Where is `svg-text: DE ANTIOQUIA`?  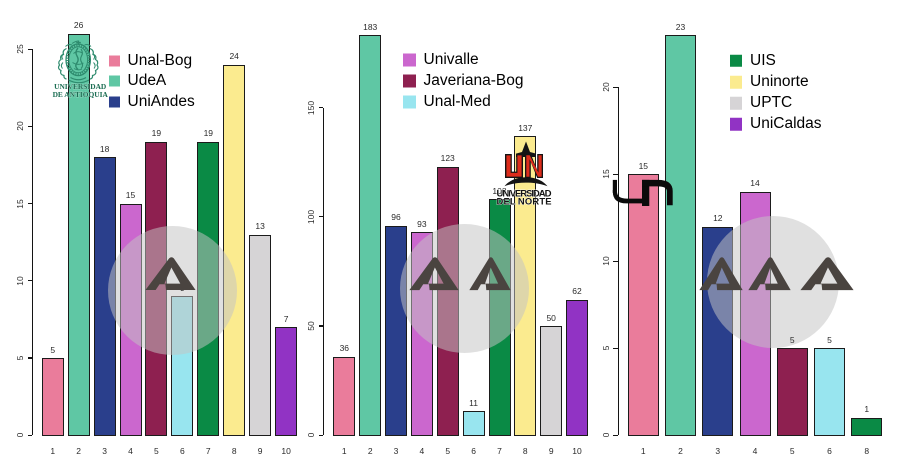 svg-text: DE ANTIOQUIA is located at coordinates (81, 94).